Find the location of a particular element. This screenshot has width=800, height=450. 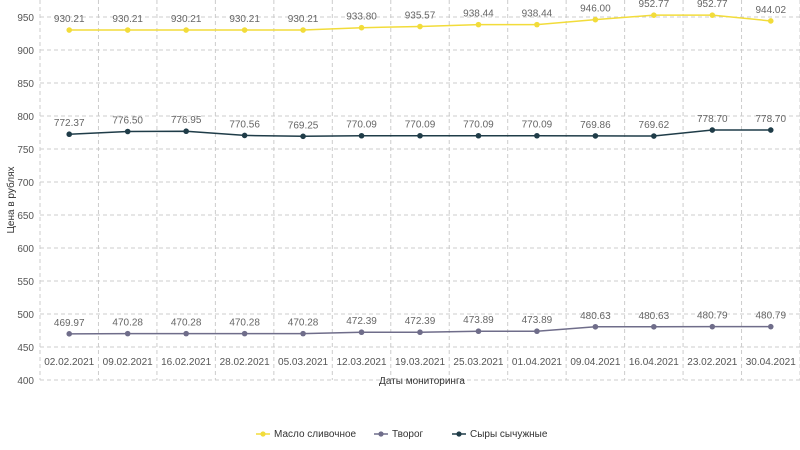

data-label: 769.62 is located at coordinates (654, 125).